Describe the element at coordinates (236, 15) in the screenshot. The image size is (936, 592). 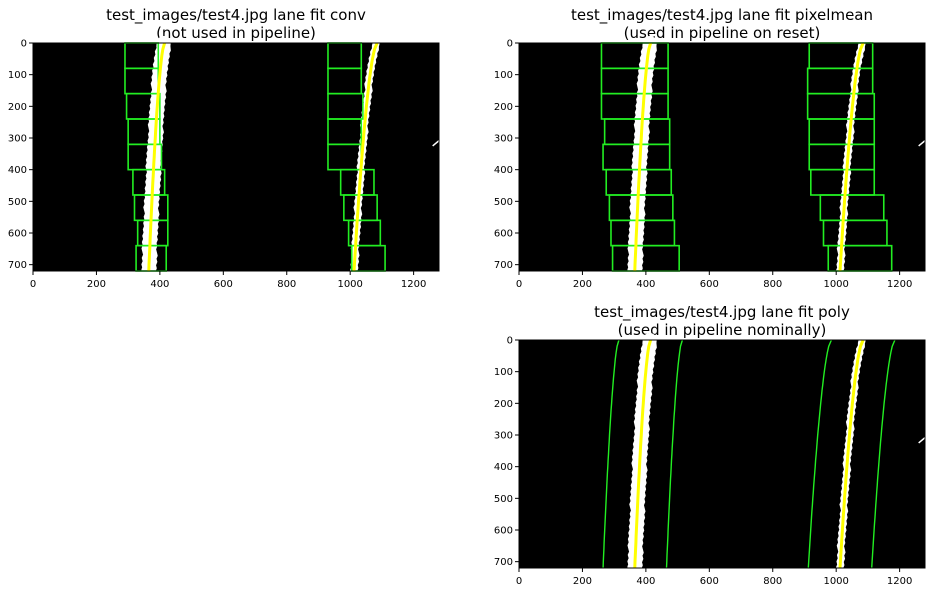
I see `panel-title-line: test_images/test4.jpg lane fit conv` at that location.